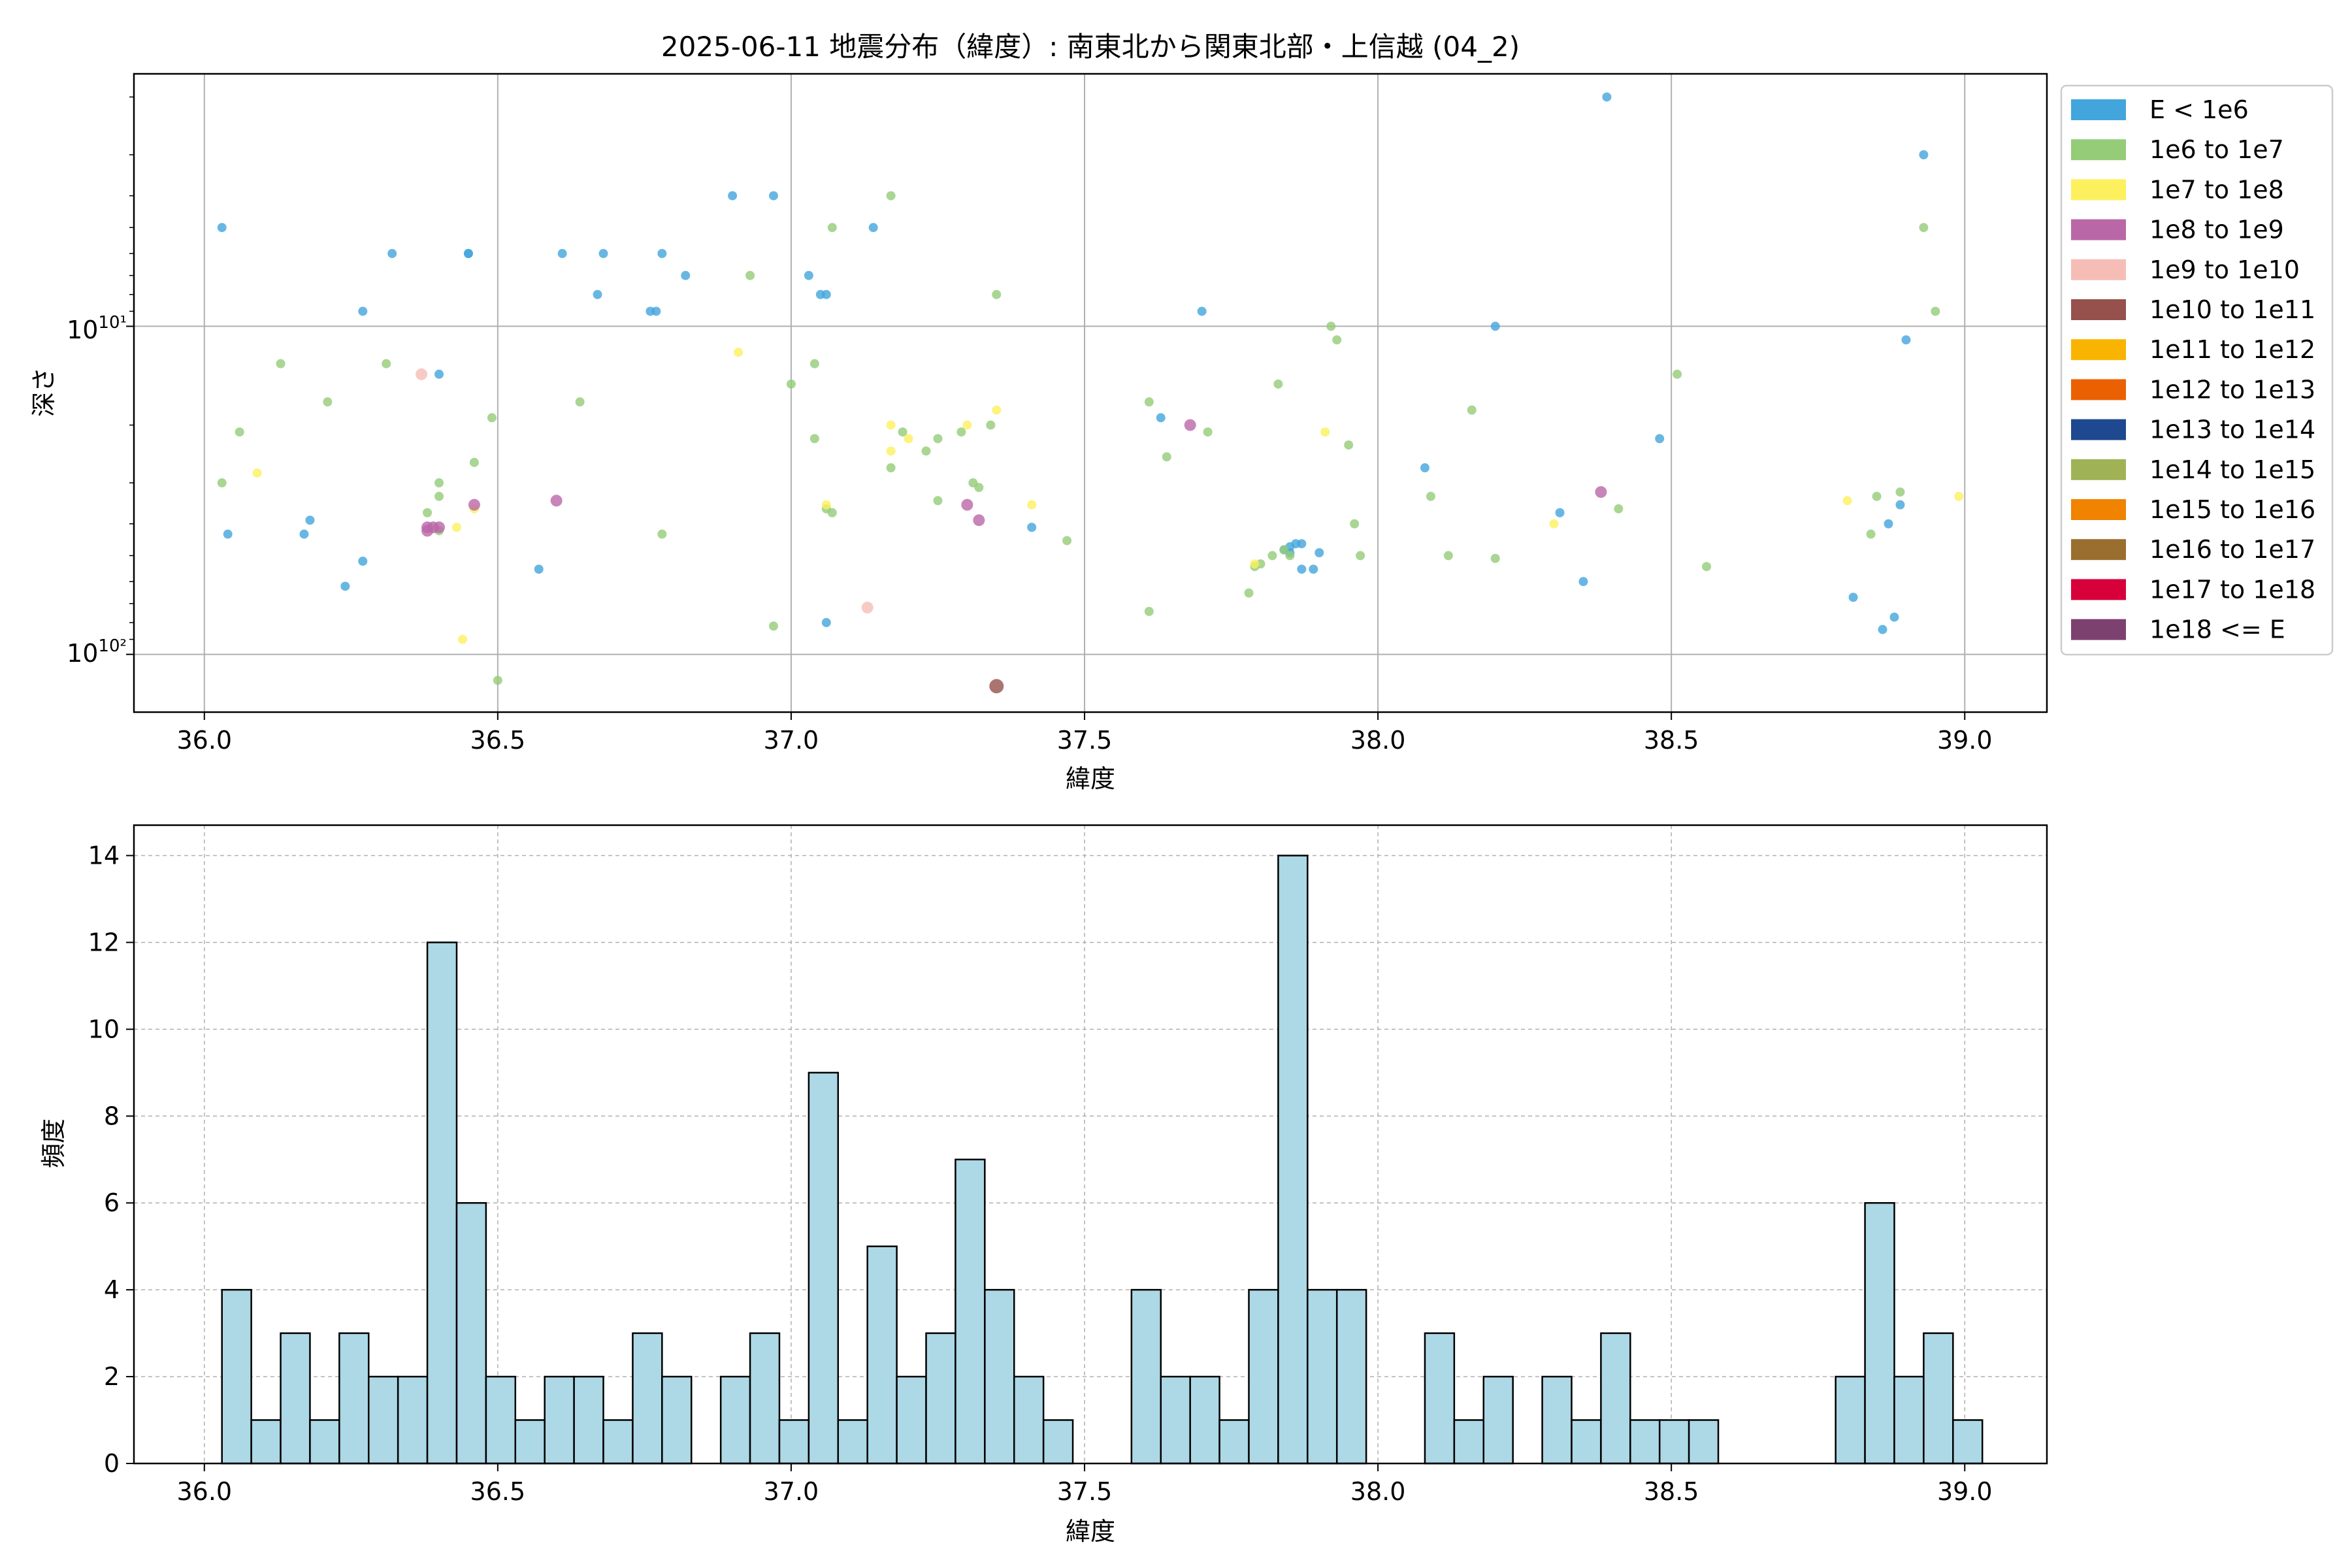  What do you see at coordinates (1378, 740) in the screenshot?
I see `scatter-x-tick-label: 38.0` at bounding box center [1378, 740].